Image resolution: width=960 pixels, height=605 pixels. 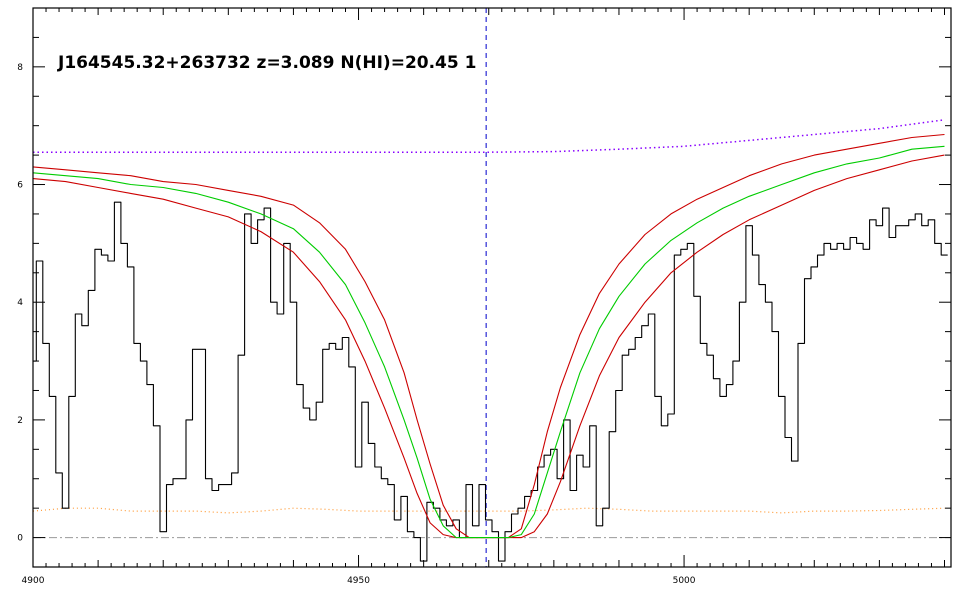 I want to click on x-tick-label: 4900, so click(x=33, y=581).